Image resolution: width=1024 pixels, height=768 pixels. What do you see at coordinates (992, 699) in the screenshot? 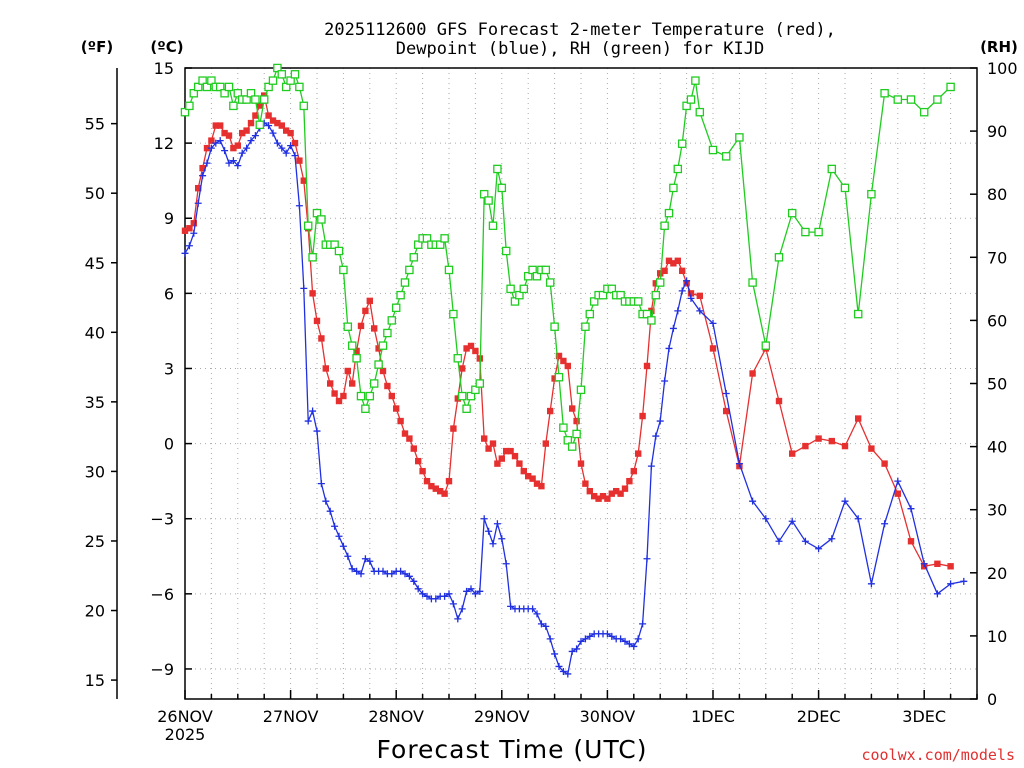
I see `rh-tick-label: 0` at bounding box center [992, 699].